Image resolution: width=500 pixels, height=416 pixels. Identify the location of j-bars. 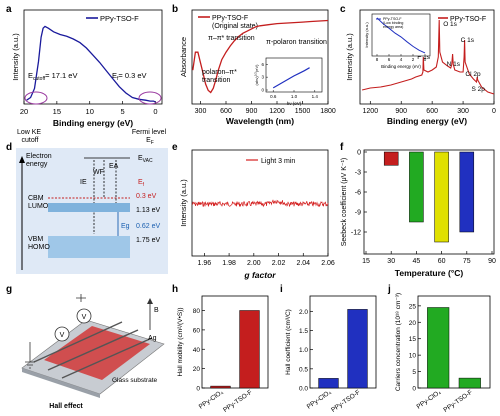
(454, 348).